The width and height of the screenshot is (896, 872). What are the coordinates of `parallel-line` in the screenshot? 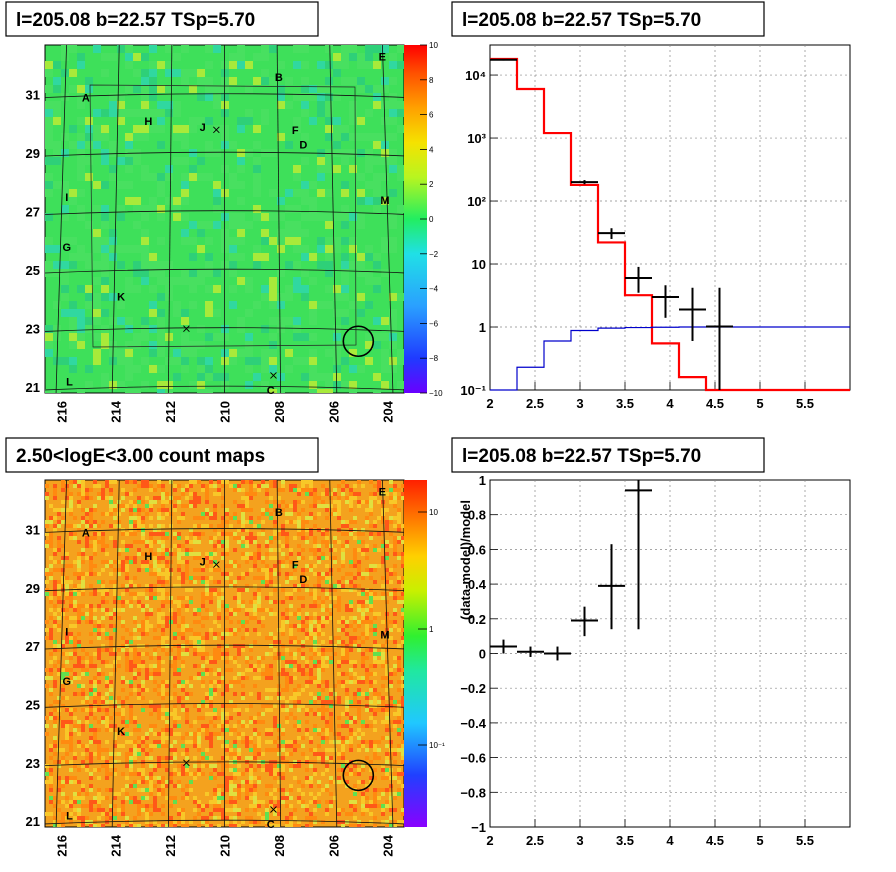 It's located at (224, 647).